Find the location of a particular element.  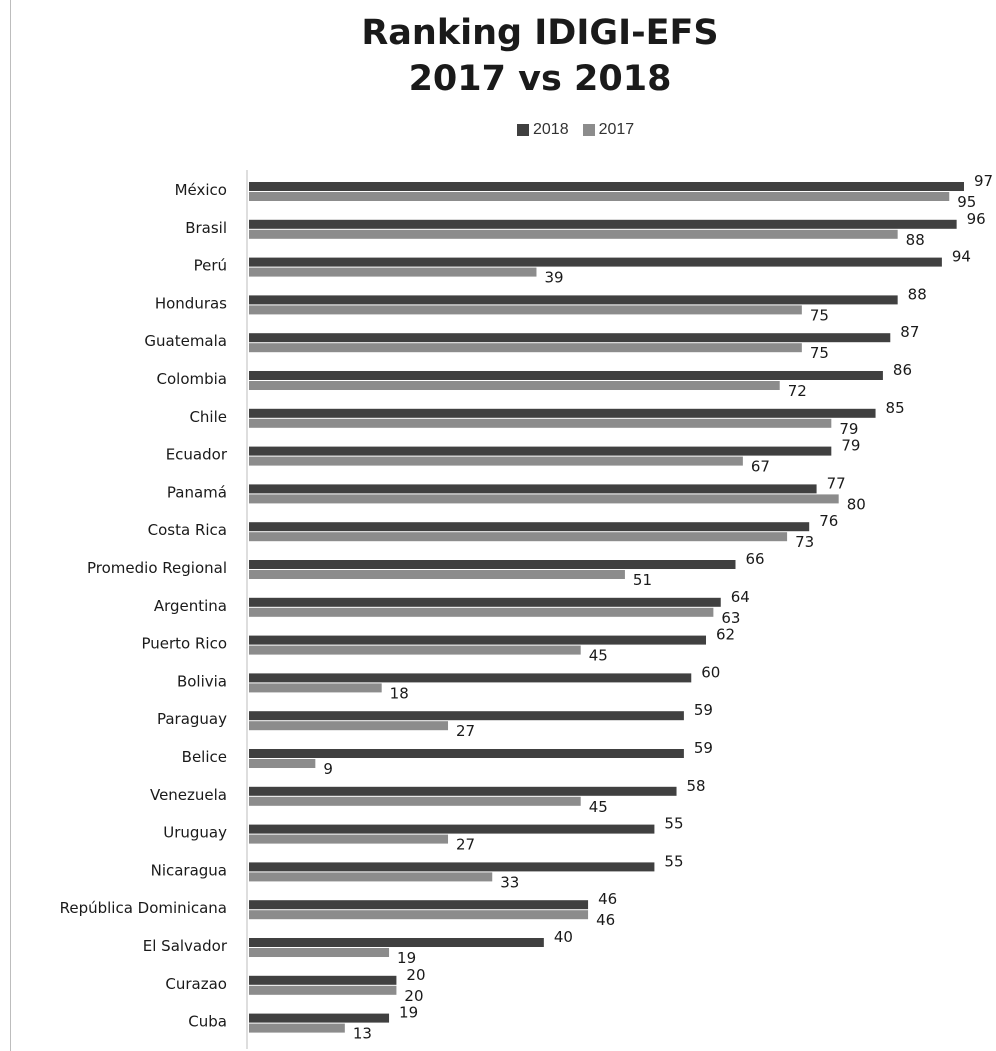

data-label-2017-peru: 39 is located at coordinates (553, 278).